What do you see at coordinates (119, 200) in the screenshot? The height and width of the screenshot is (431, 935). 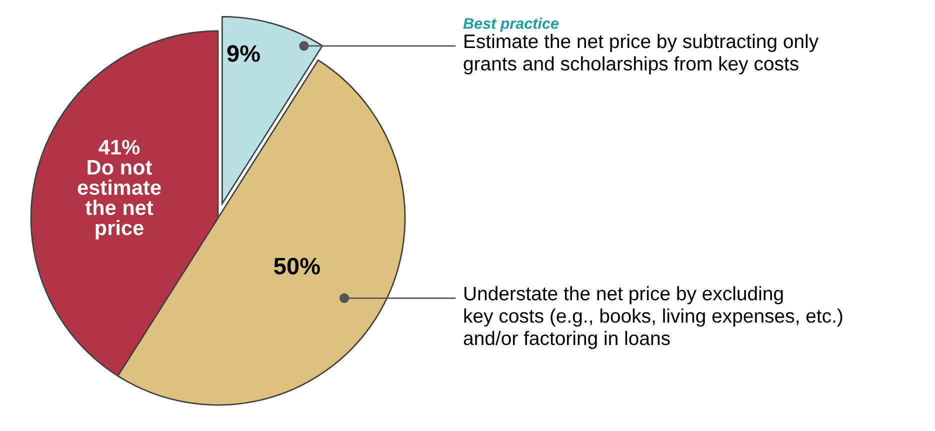 I see `slice-label: Do not estimate the net price` at bounding box center [119, 200].